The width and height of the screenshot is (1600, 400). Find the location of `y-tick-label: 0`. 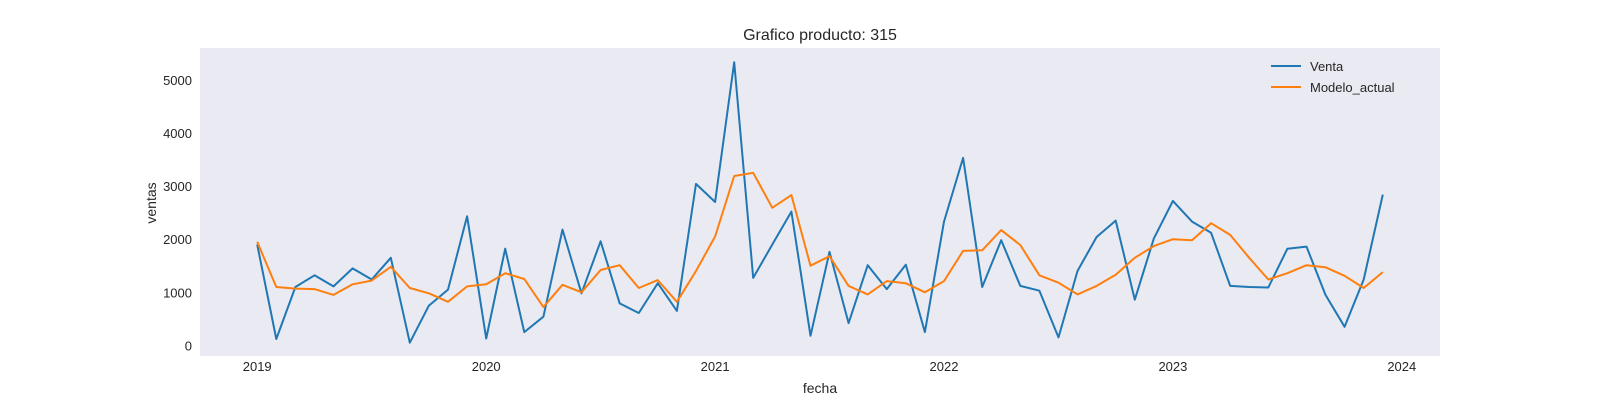

y-tick-label: 0 is located at coordinates (188, 345).